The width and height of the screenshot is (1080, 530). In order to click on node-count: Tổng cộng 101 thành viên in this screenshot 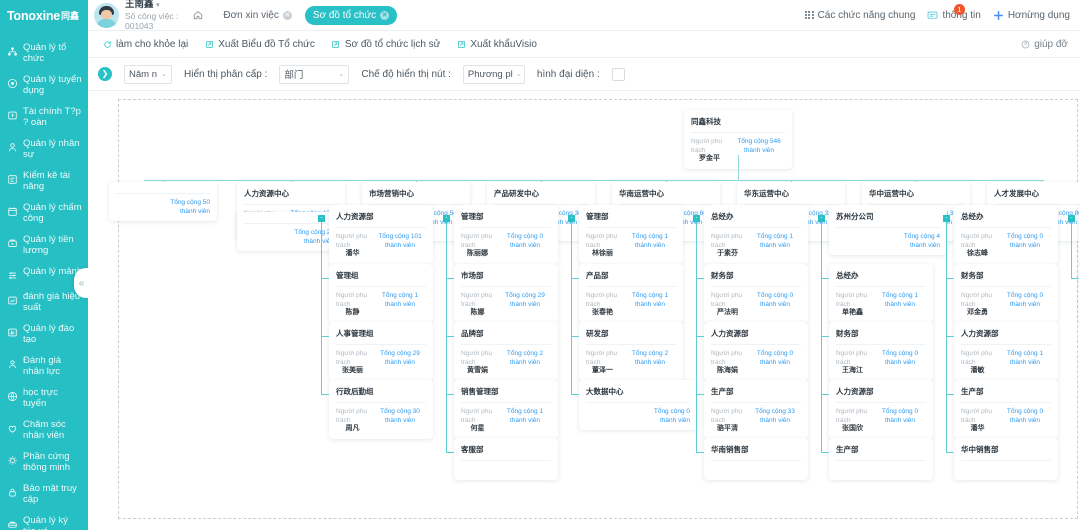, I will do `click(400, 241)`.